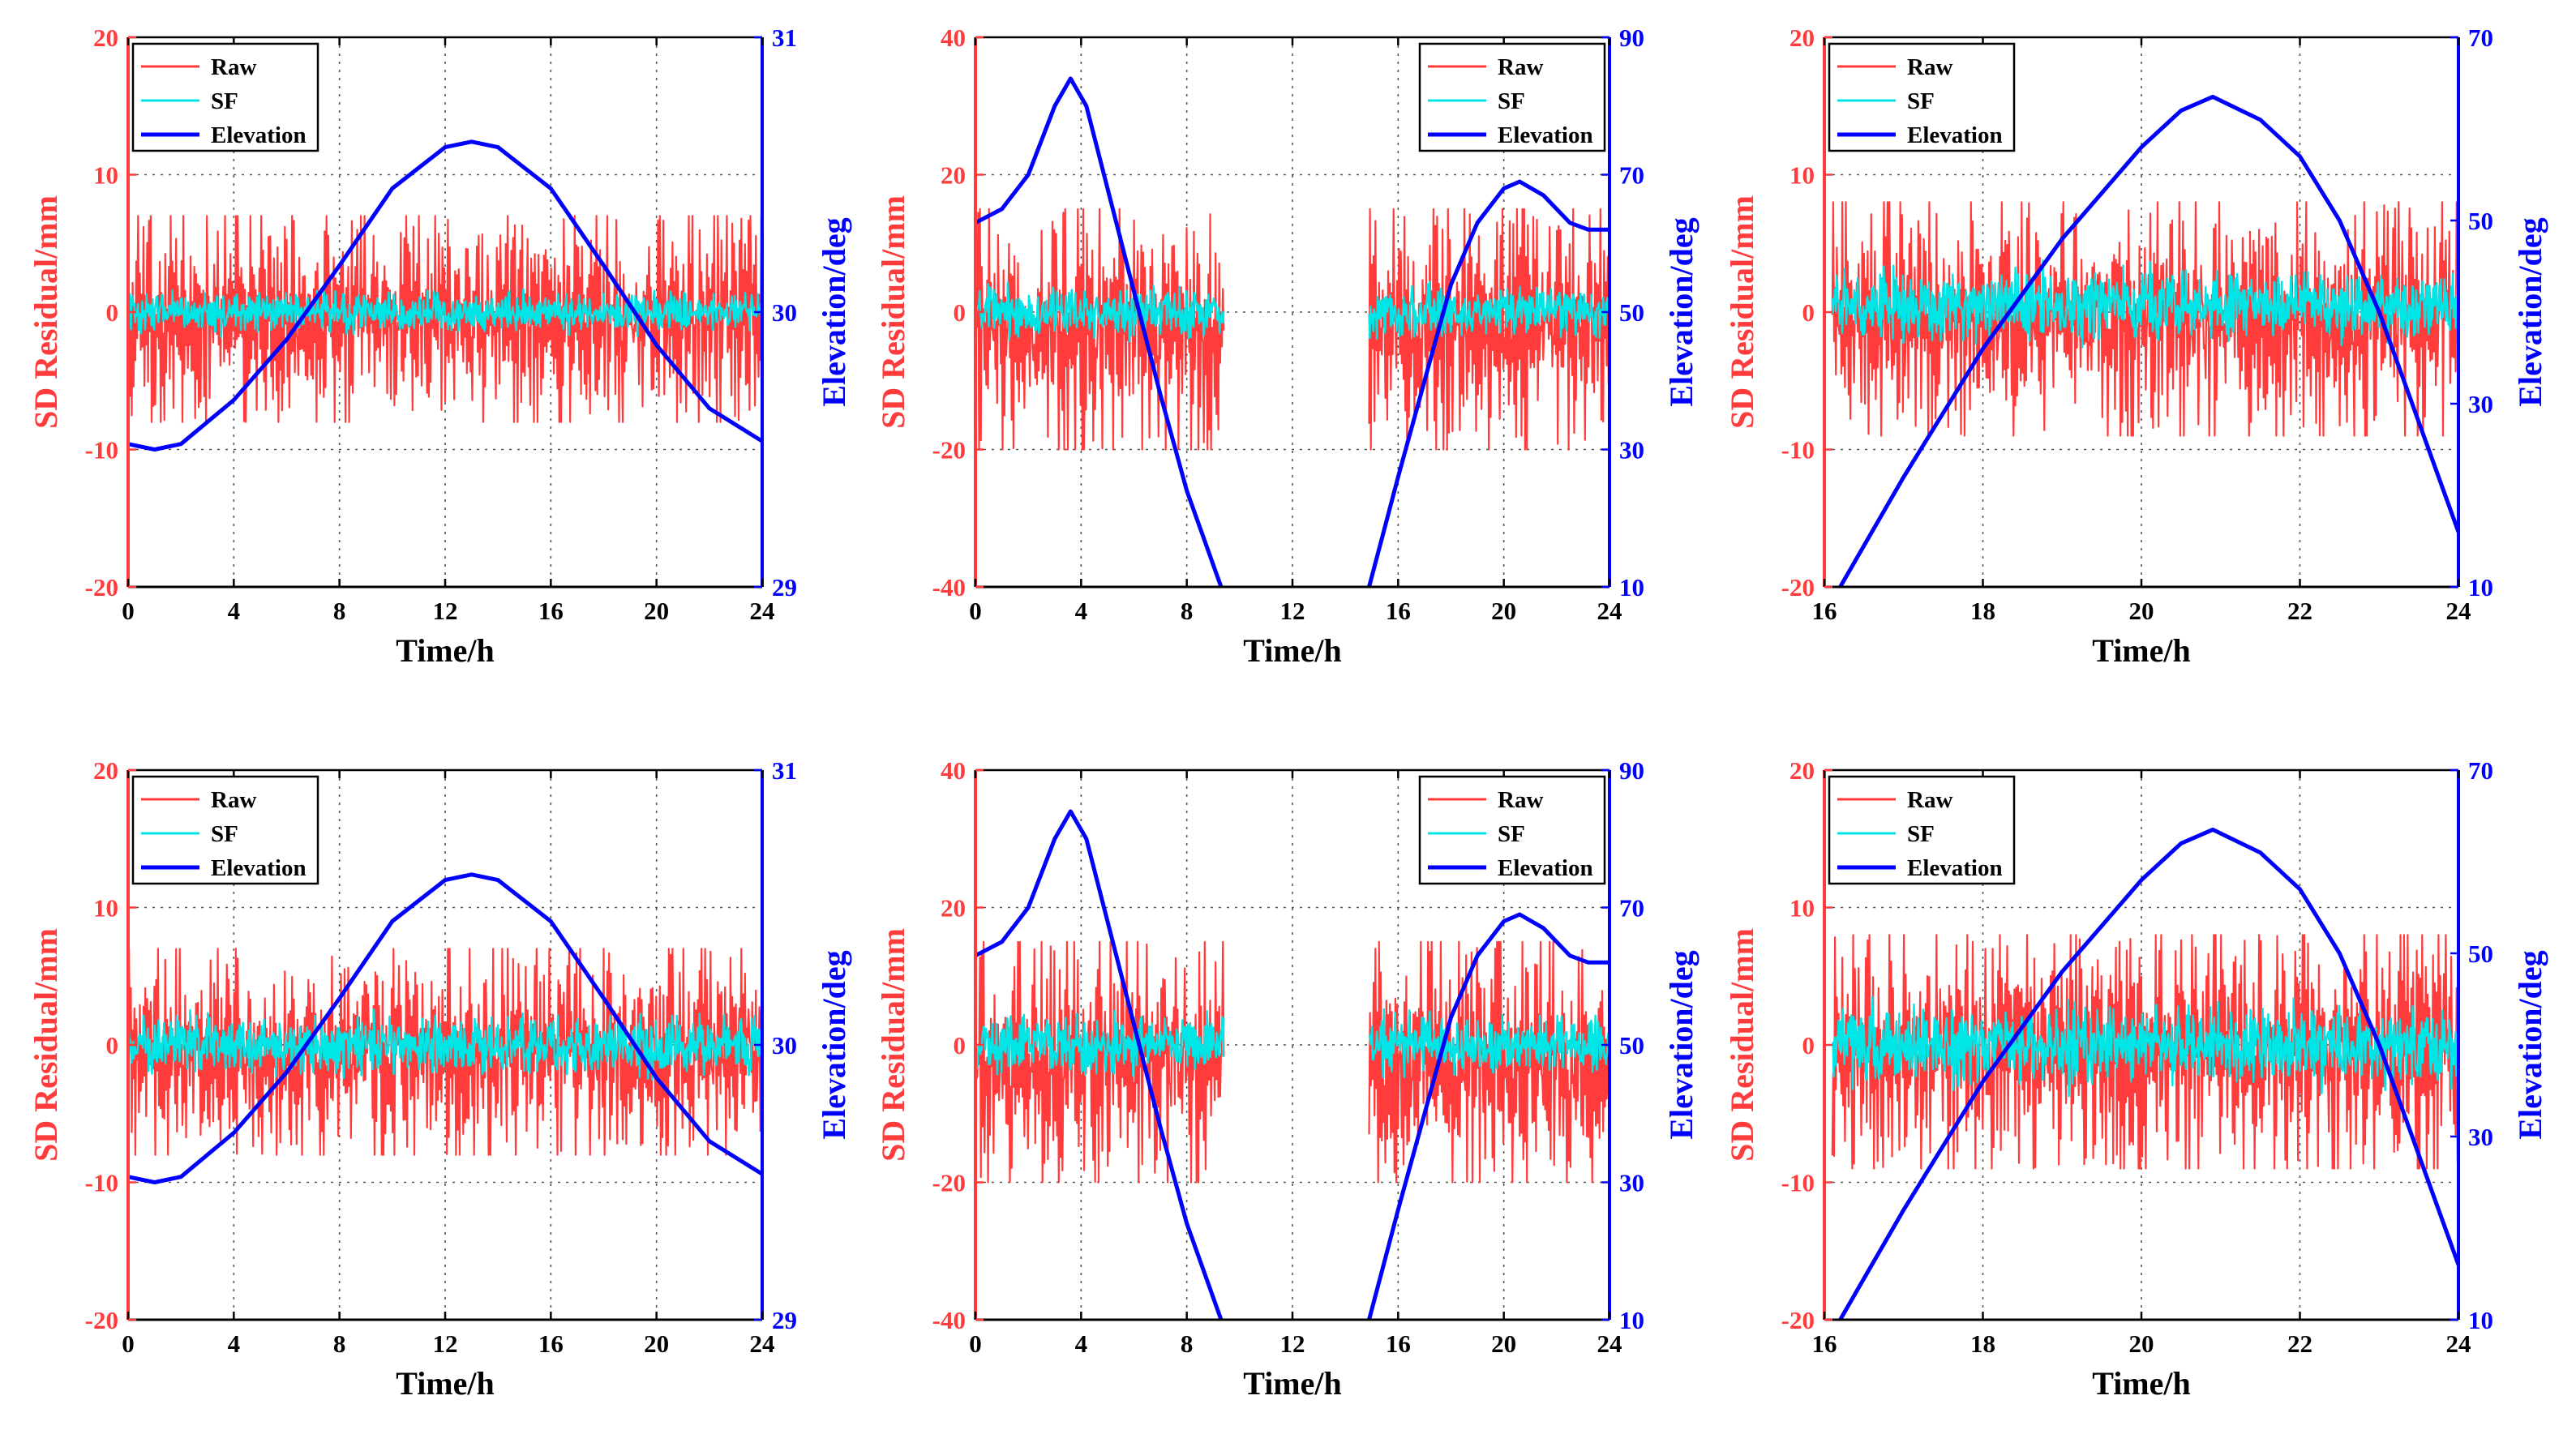 Image resolution: width=2576 pixels, height=1447 pixels. What do you see at coordinates (1631, 770) in the screenshot?
I see `y-tick-label-right: 90` at bounding box center [1631, 770].